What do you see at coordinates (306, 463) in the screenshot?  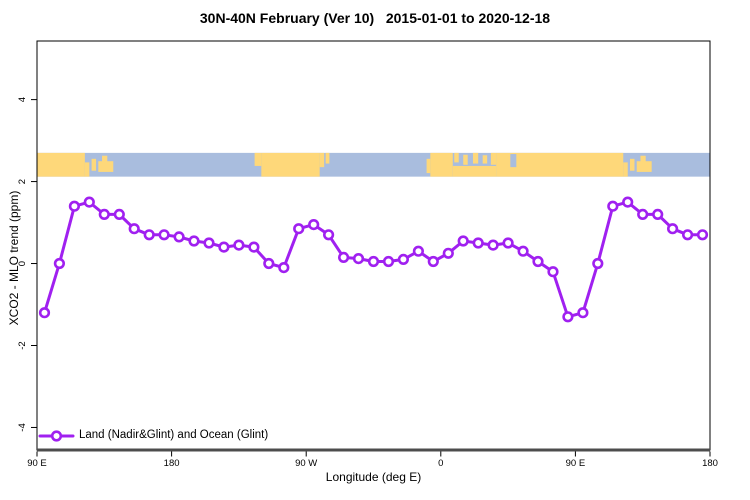 I see `x-tick-label: 90 W` at bounding box center [306, 463].